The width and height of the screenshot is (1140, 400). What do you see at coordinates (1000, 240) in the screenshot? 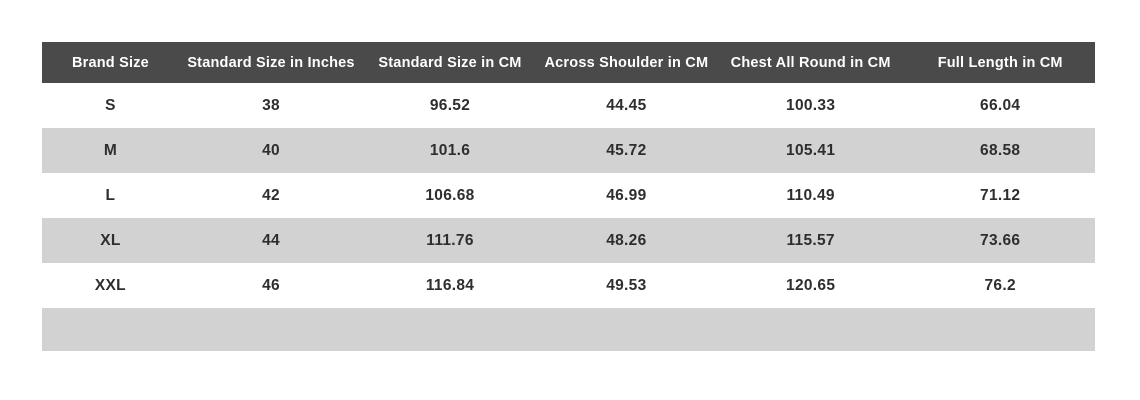
I see `cell-full-length-cm: 73.66` at bounding box center [1000, 240].